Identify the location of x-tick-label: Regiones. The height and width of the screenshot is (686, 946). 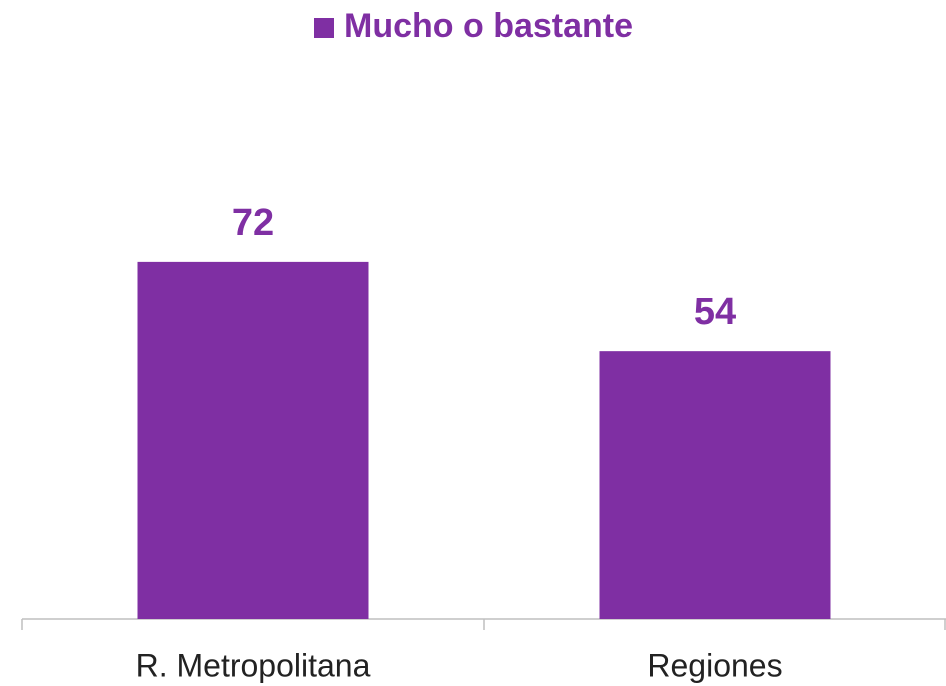
(714, 665).